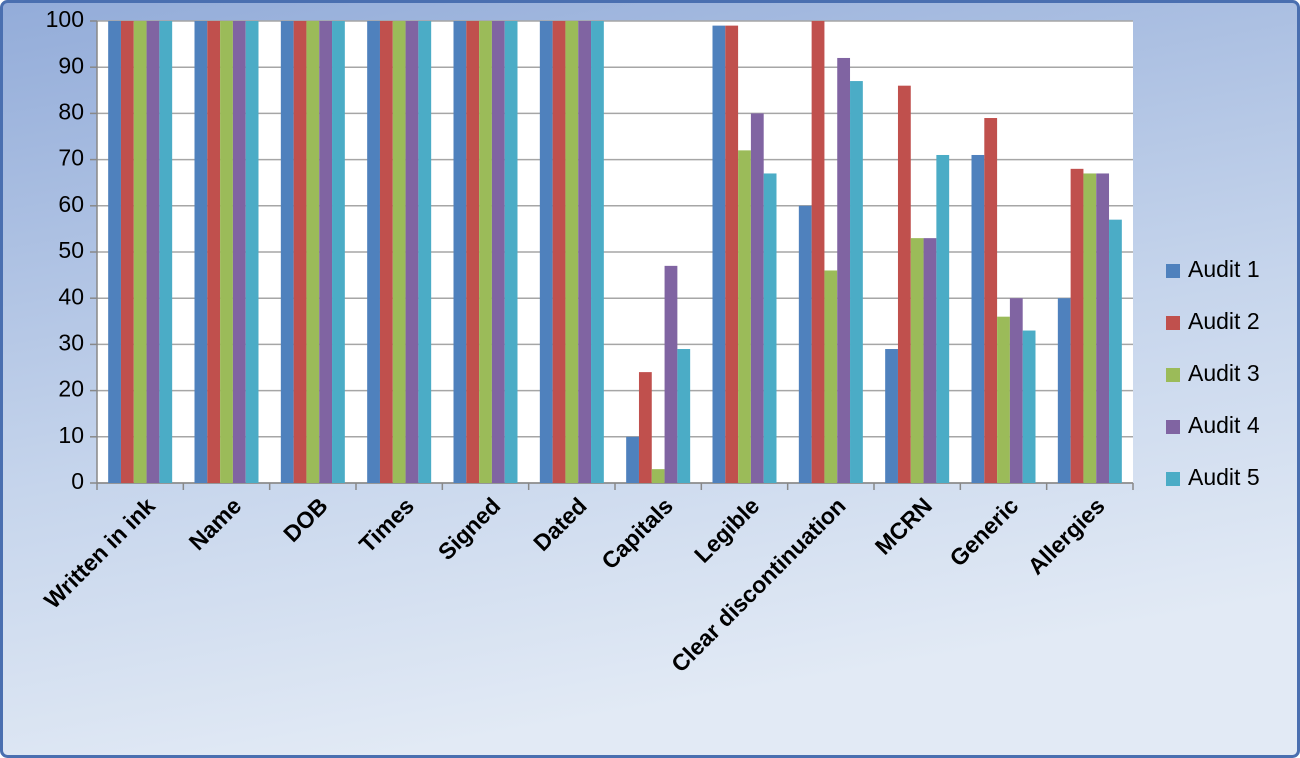 The height and width of the screenshot is (758, 1300). Describe the element at coordinates (1224, 373) in the screenshot. I see `legend-label: Audit 3` at that location.